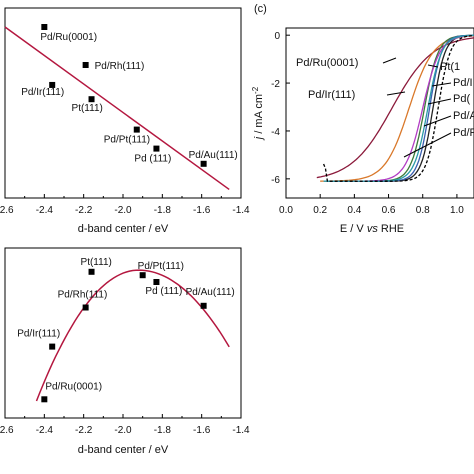  Describe the element at coordinates (132, 335) in the screenshot. I see `parabolic-fit-curve` at that location.